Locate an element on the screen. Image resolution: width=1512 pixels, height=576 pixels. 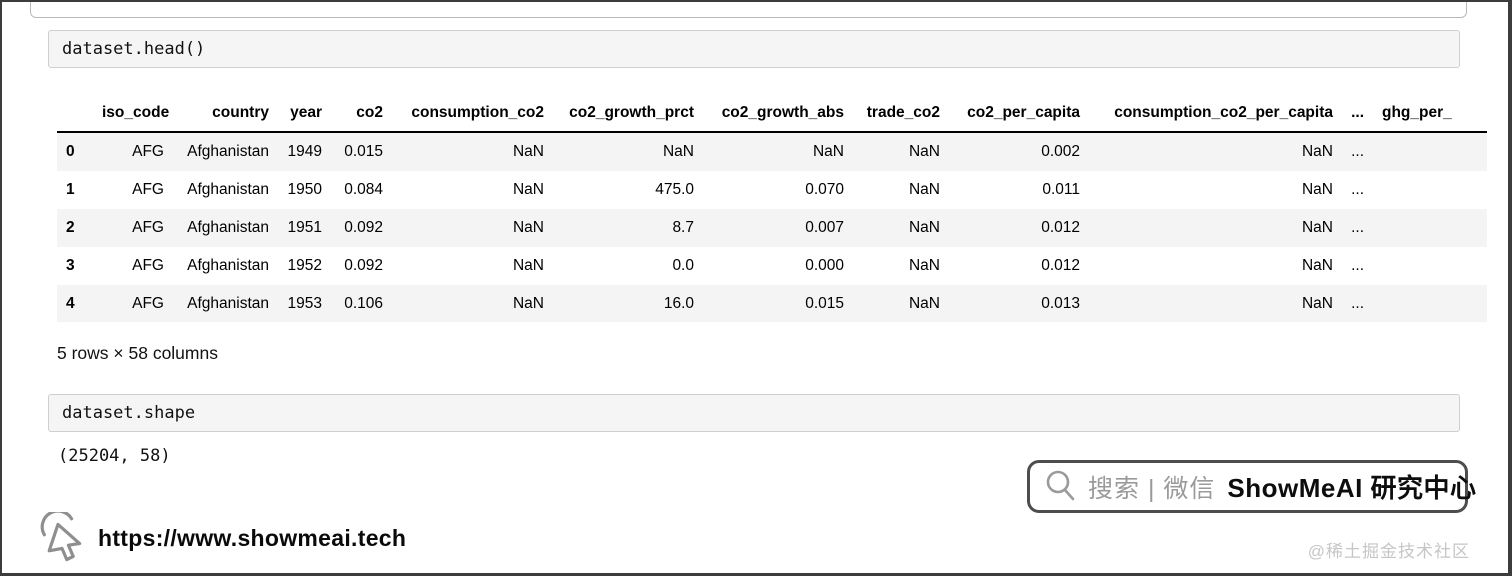
row-index: 3 is located at coordinates (70, 265).